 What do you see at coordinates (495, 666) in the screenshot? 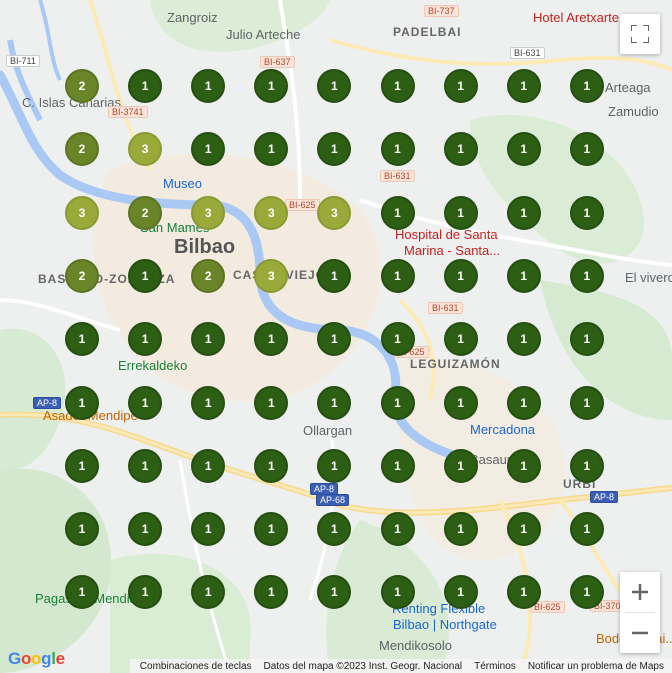
I see `terms-link: Términos` at bounding box center [495, 666].